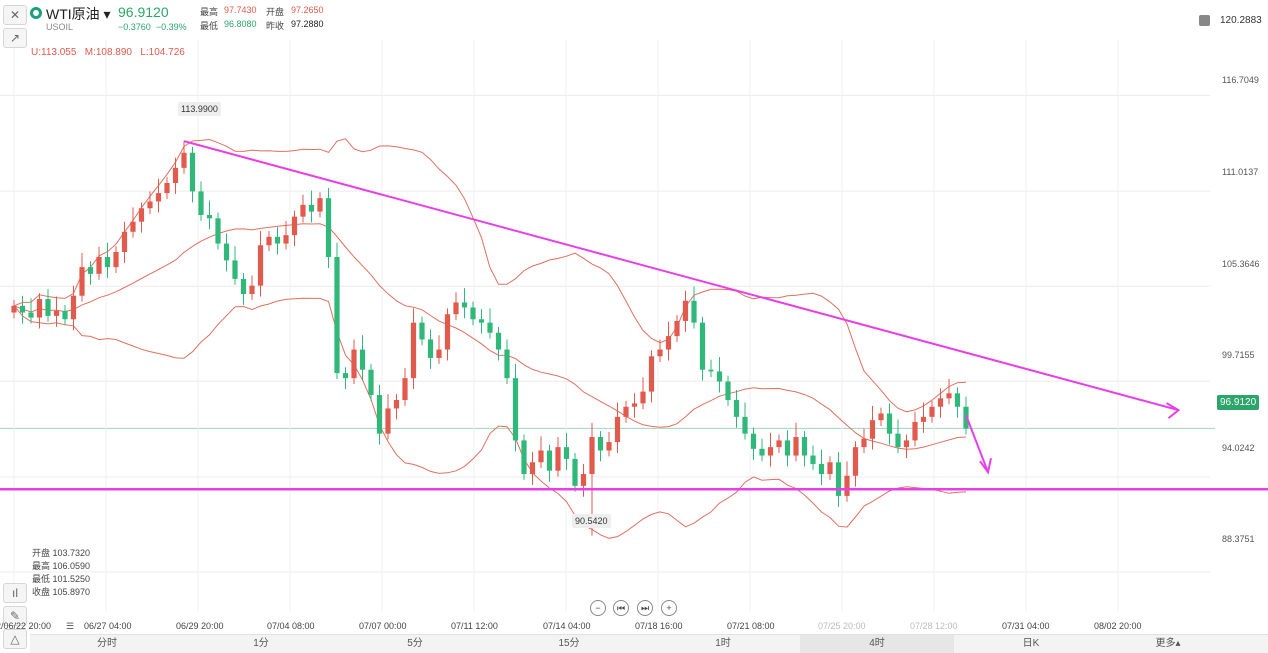 The height and width of the screenshot is (653, 1268). I want to click on period-tab: 1时, so click(723, 643).